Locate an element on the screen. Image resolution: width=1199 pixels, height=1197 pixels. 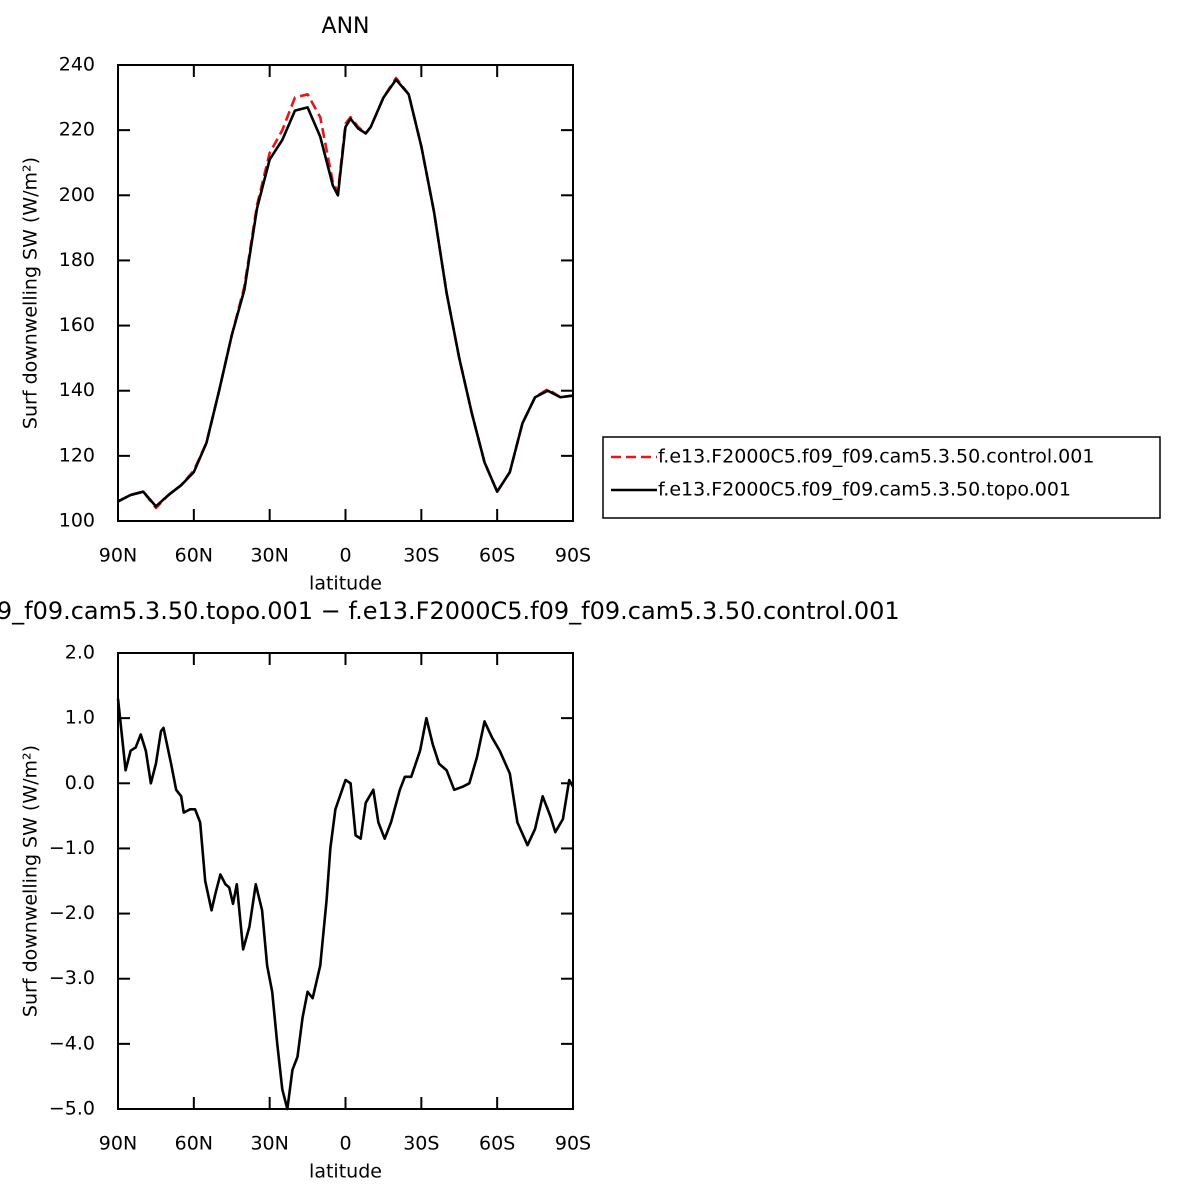
y-tick-label: −1.0 is located at coordinates (72, 848).